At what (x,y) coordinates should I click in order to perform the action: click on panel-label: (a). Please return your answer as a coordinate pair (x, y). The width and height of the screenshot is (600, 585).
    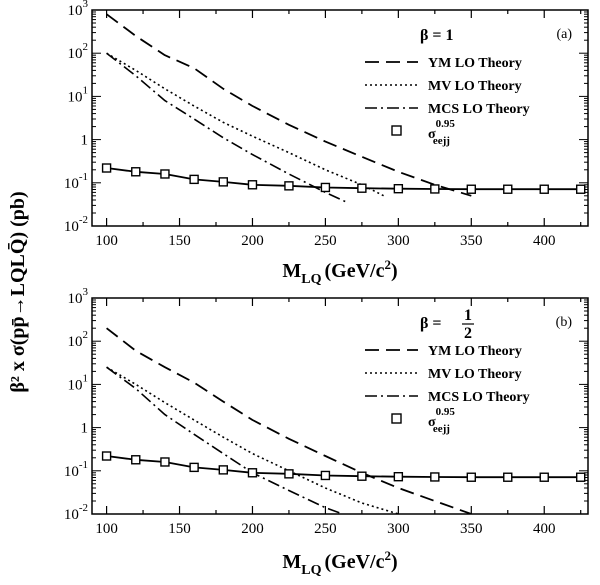
    Looking at the image, I should click on (564, 34).